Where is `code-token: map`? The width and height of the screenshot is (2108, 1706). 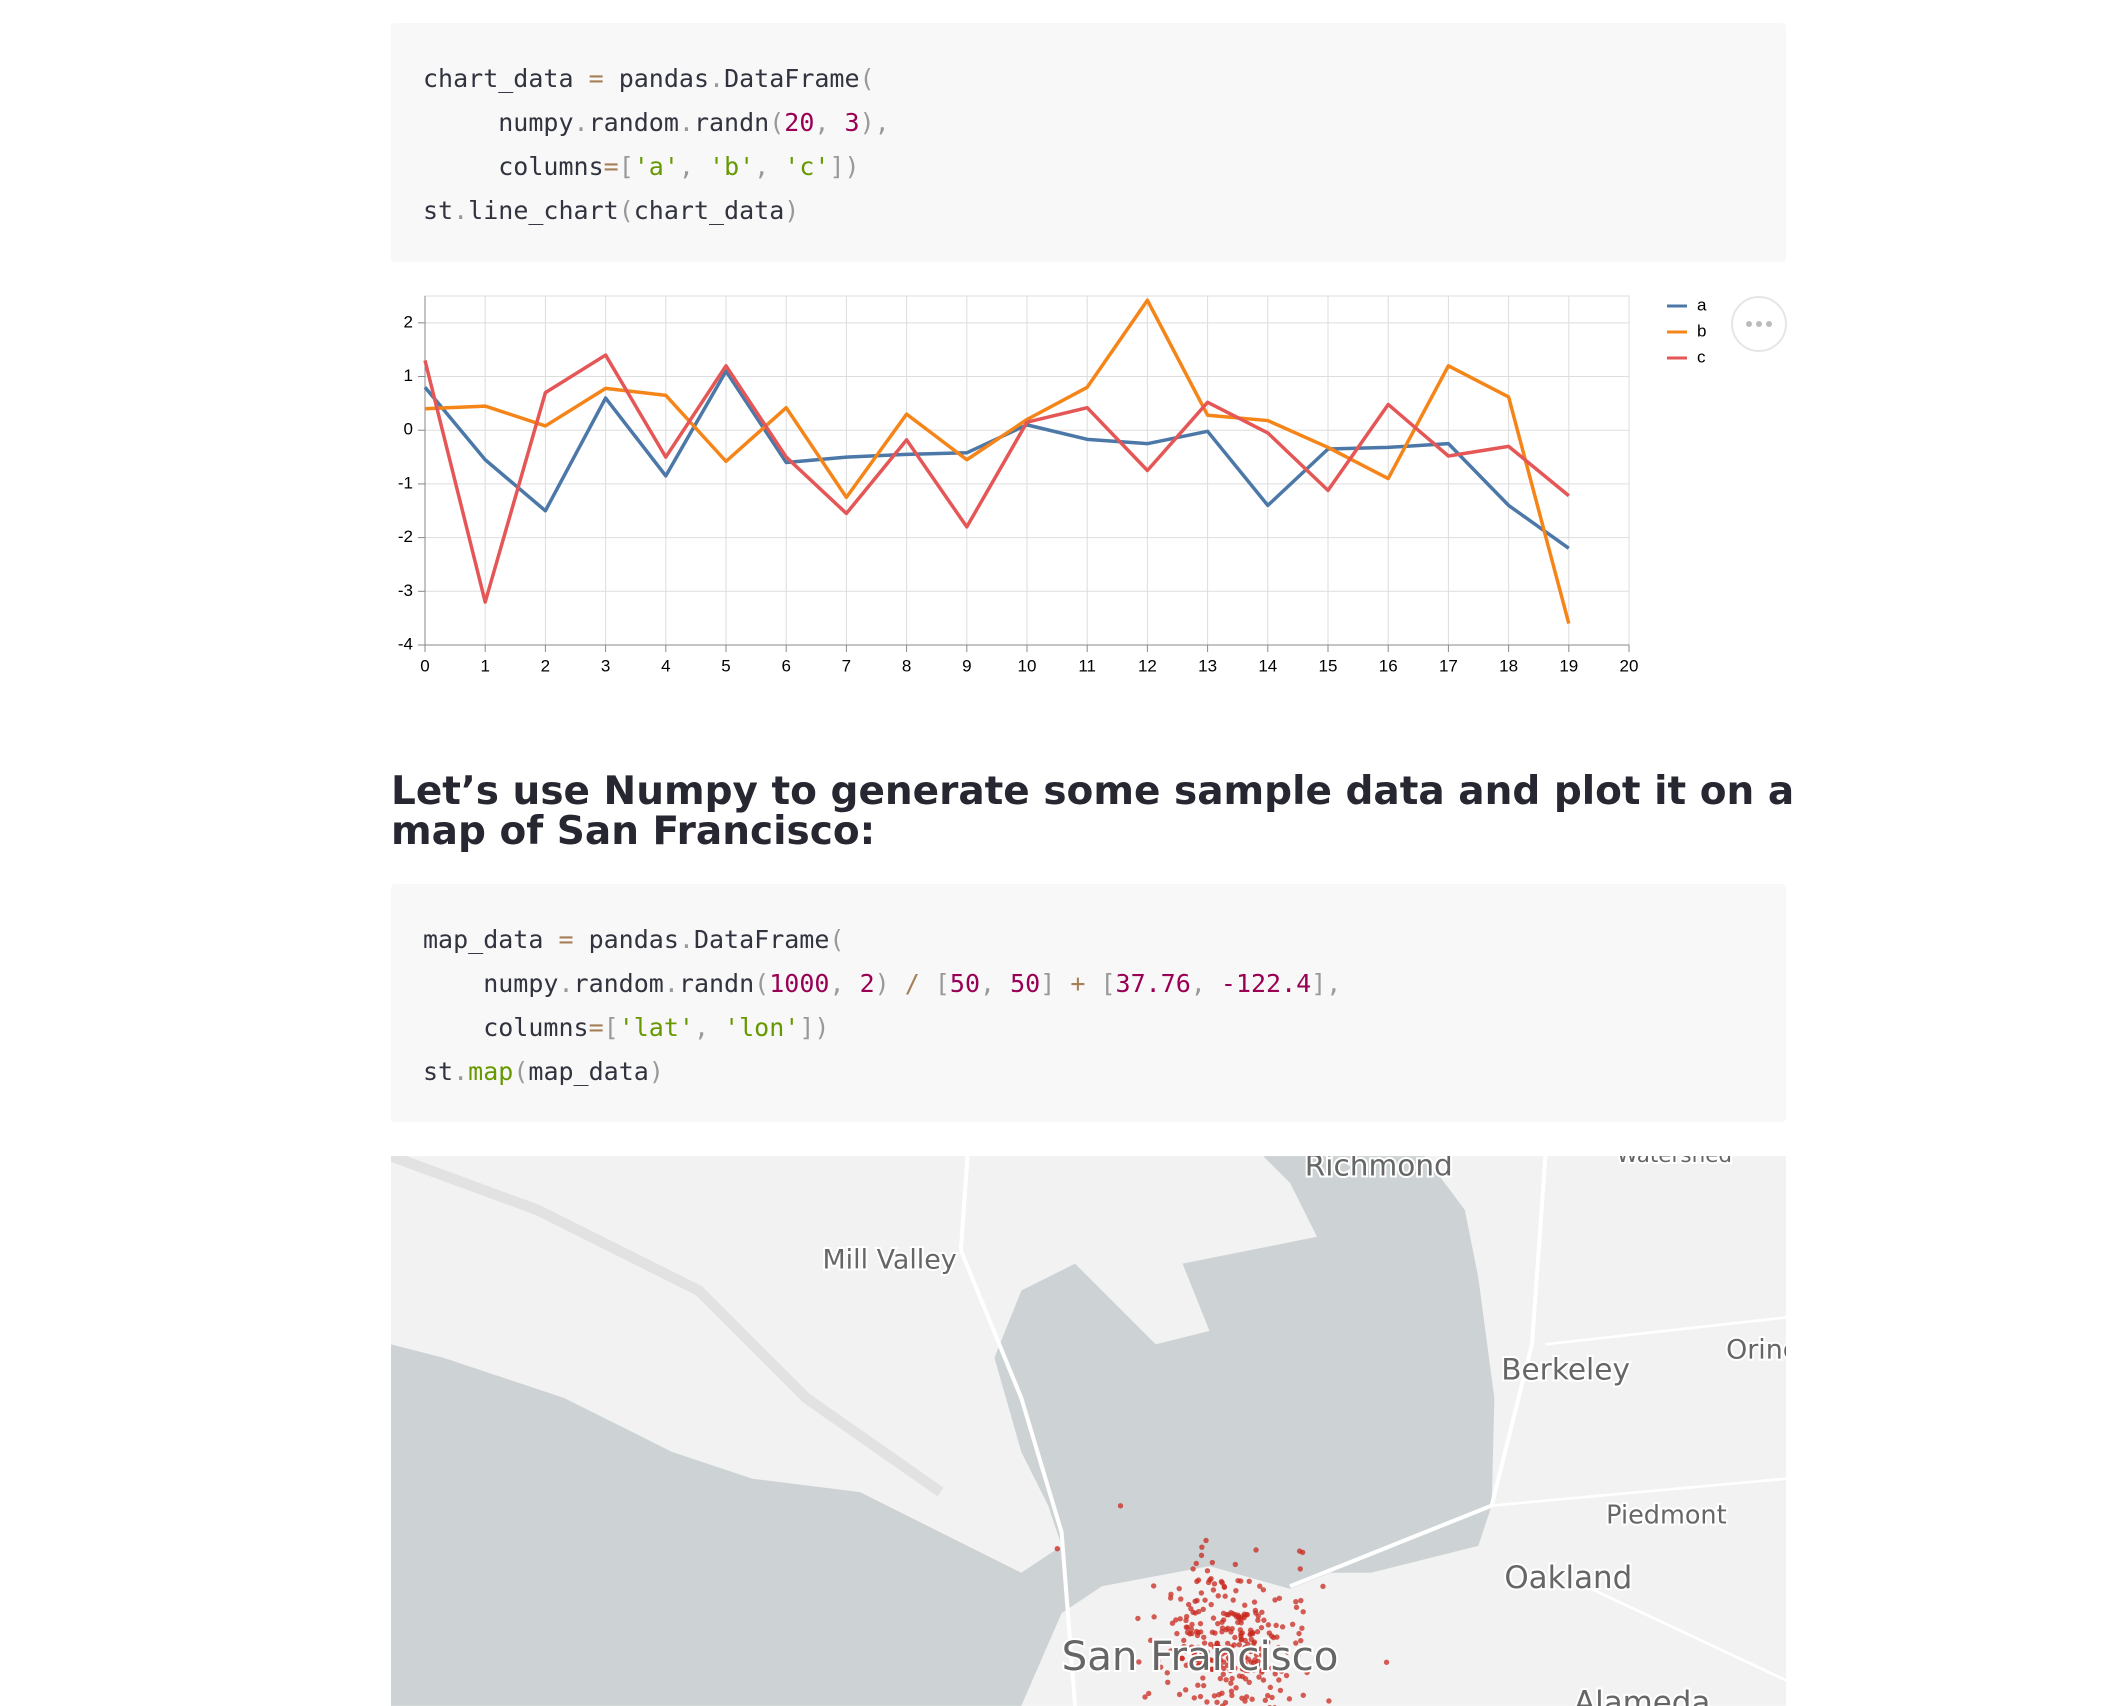
code-token: map is located at coordinates (491, 1071).